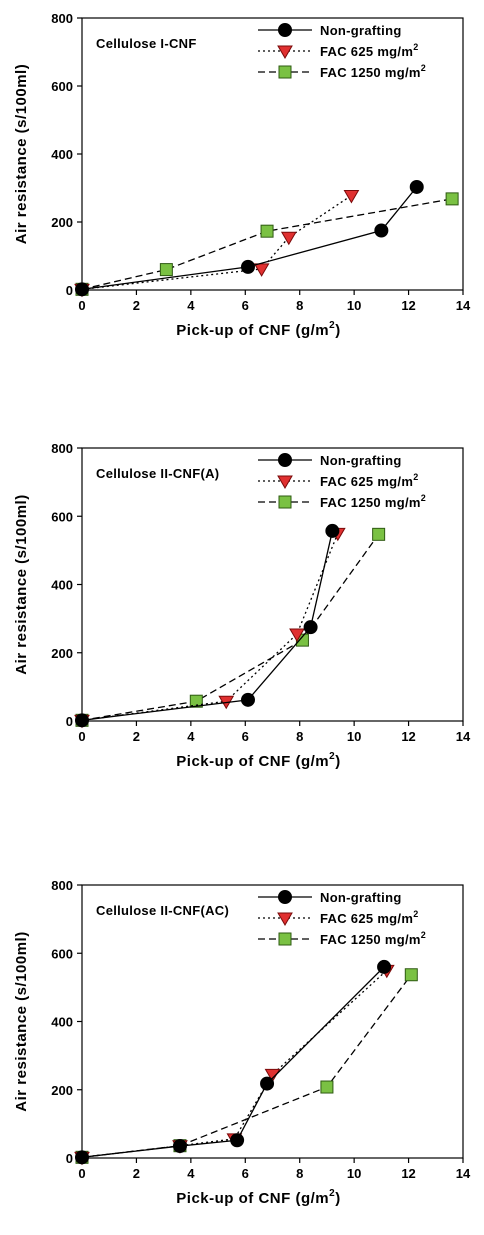 This screenshot has width=484, height=1235. What do you see at coordinates (81, 736) in the screenshot?
I see `x-tick-label: 0` at bounding box center [81, 736].